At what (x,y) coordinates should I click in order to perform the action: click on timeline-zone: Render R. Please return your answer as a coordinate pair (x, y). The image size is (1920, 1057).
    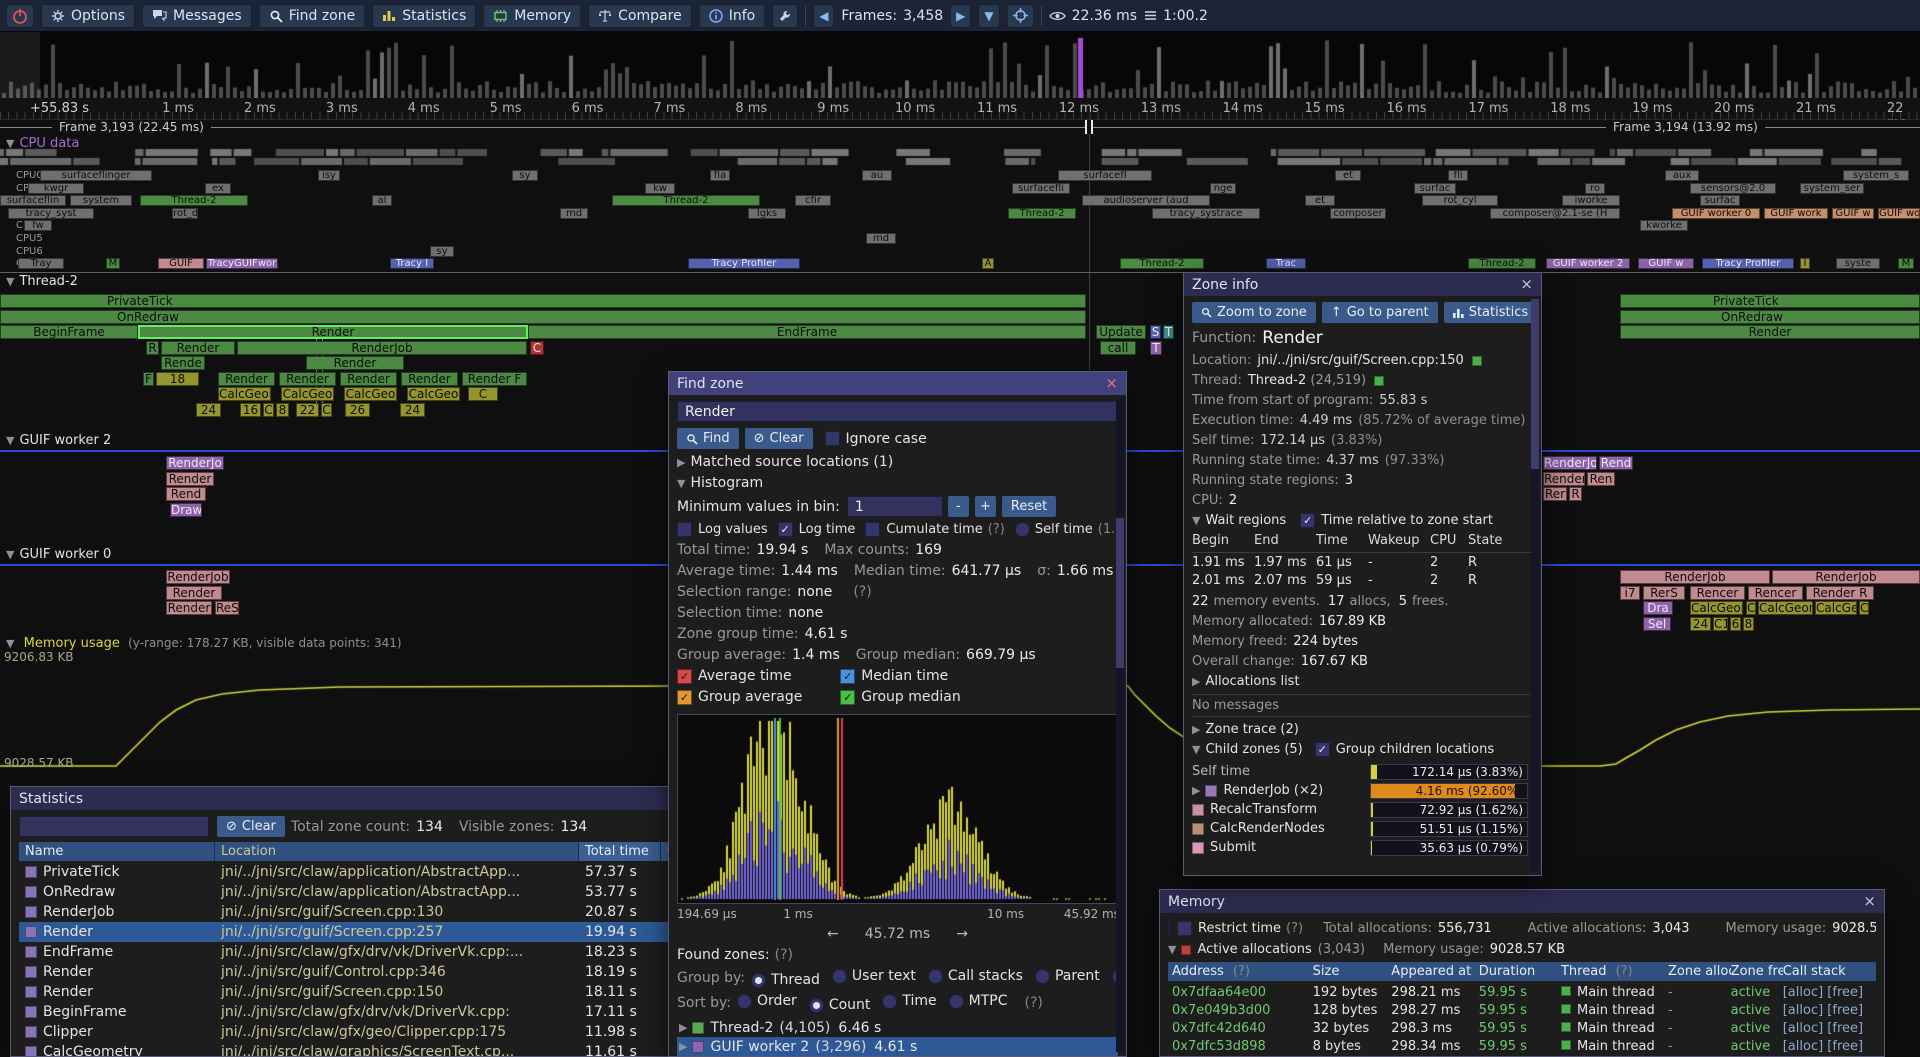
    Looking at the image, I should click on (1840, 593).